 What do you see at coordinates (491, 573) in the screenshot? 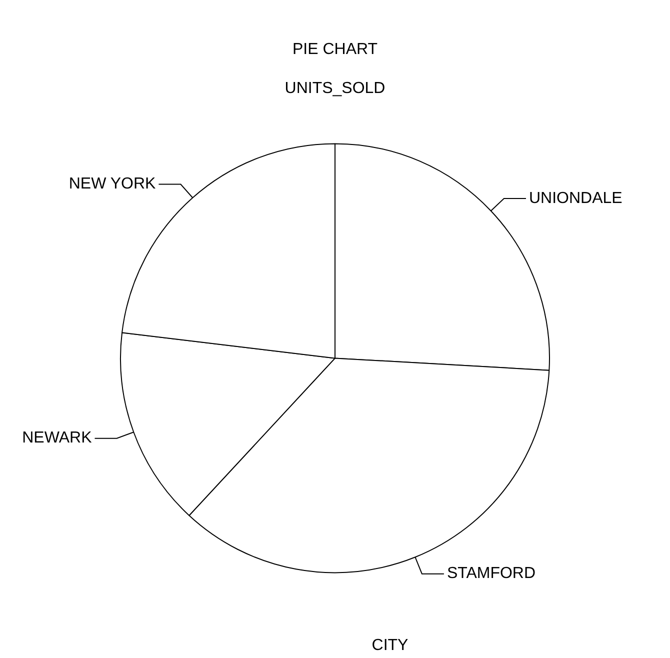
I see `slice-label: STAMFORD` at bounding box center [491, 573].